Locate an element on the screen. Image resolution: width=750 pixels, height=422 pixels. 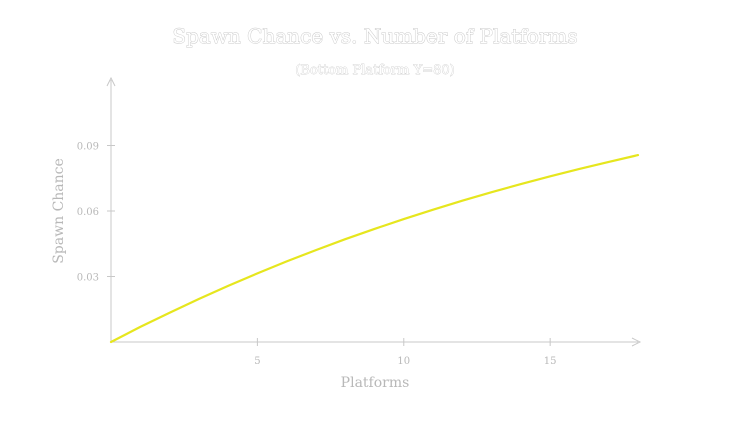
y-axis-label: Spawn Chance is located at coordinates (59, 211).